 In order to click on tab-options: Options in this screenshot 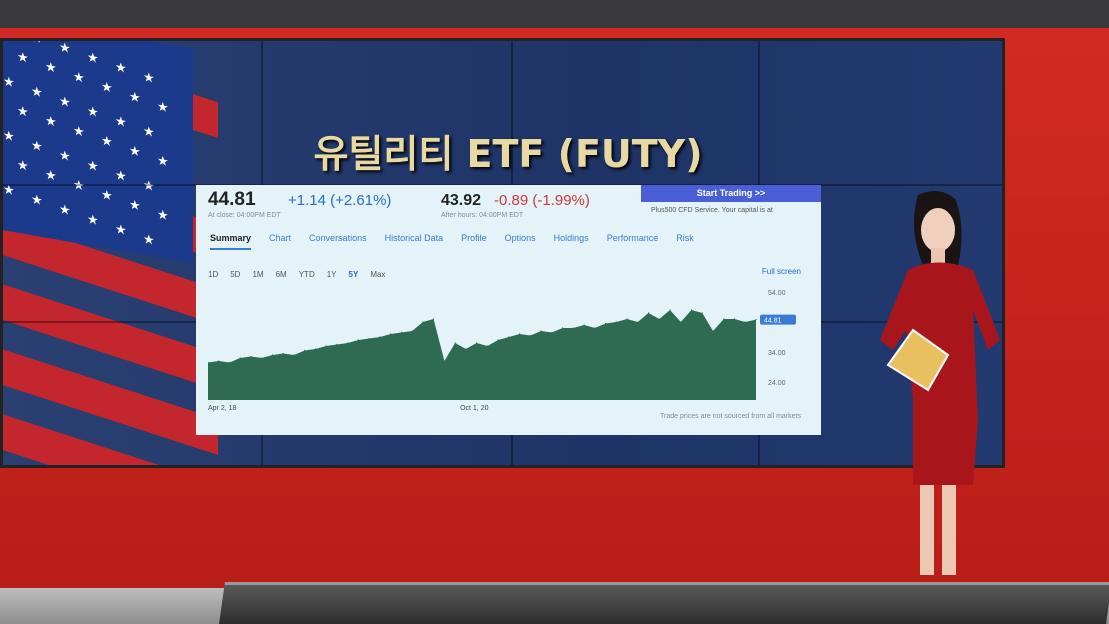, I will do `click(520, 238)`.